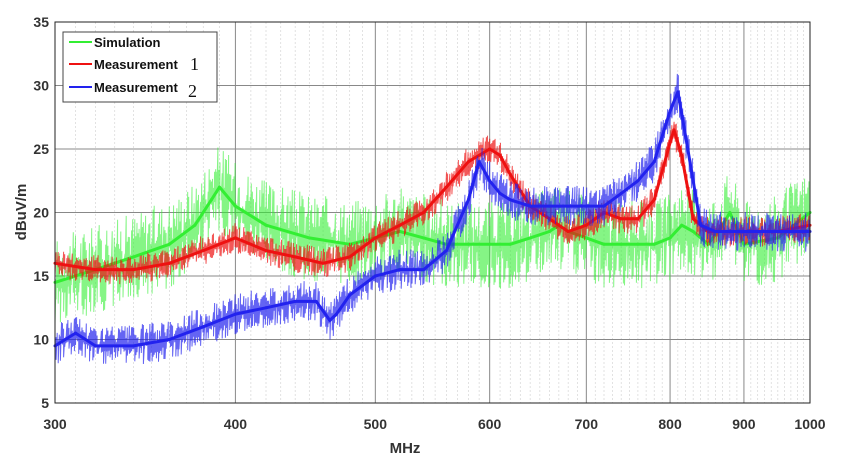 The height and width of the screenshot is (473, 857). What do you see at coordinates (127, 42) in the screenshot?
I see `legend-label-simulation: Simulation` at bounding box center [127, 42].